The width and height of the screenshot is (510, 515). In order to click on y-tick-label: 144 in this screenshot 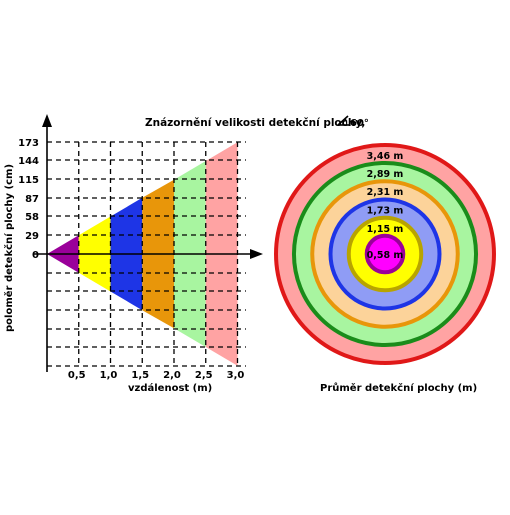, I will do `click(28, 161)`.